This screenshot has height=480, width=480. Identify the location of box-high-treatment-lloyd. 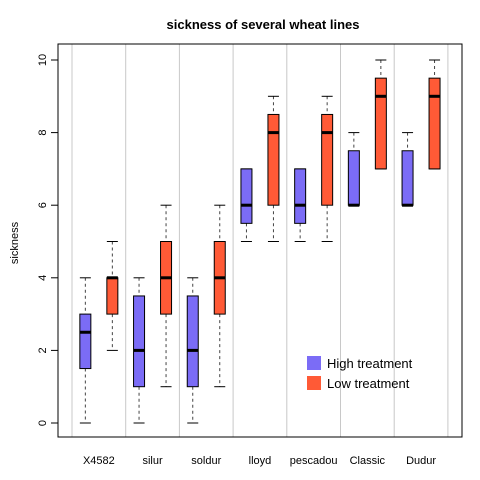
(246, 205).